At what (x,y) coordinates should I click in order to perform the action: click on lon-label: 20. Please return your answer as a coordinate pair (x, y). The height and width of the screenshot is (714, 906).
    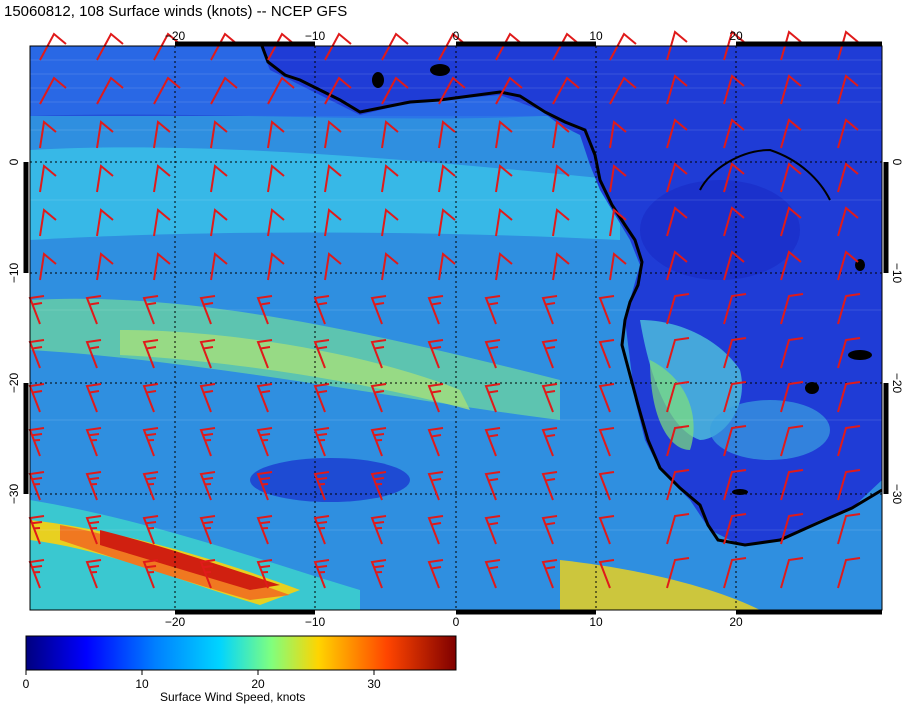
    Looking at the image, I should click on (736, 36).